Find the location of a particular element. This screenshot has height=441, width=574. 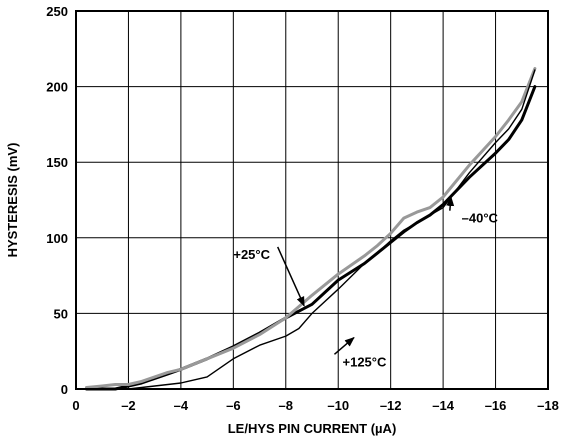

x-tick-label: –16 is located at coordinates (496, 405).